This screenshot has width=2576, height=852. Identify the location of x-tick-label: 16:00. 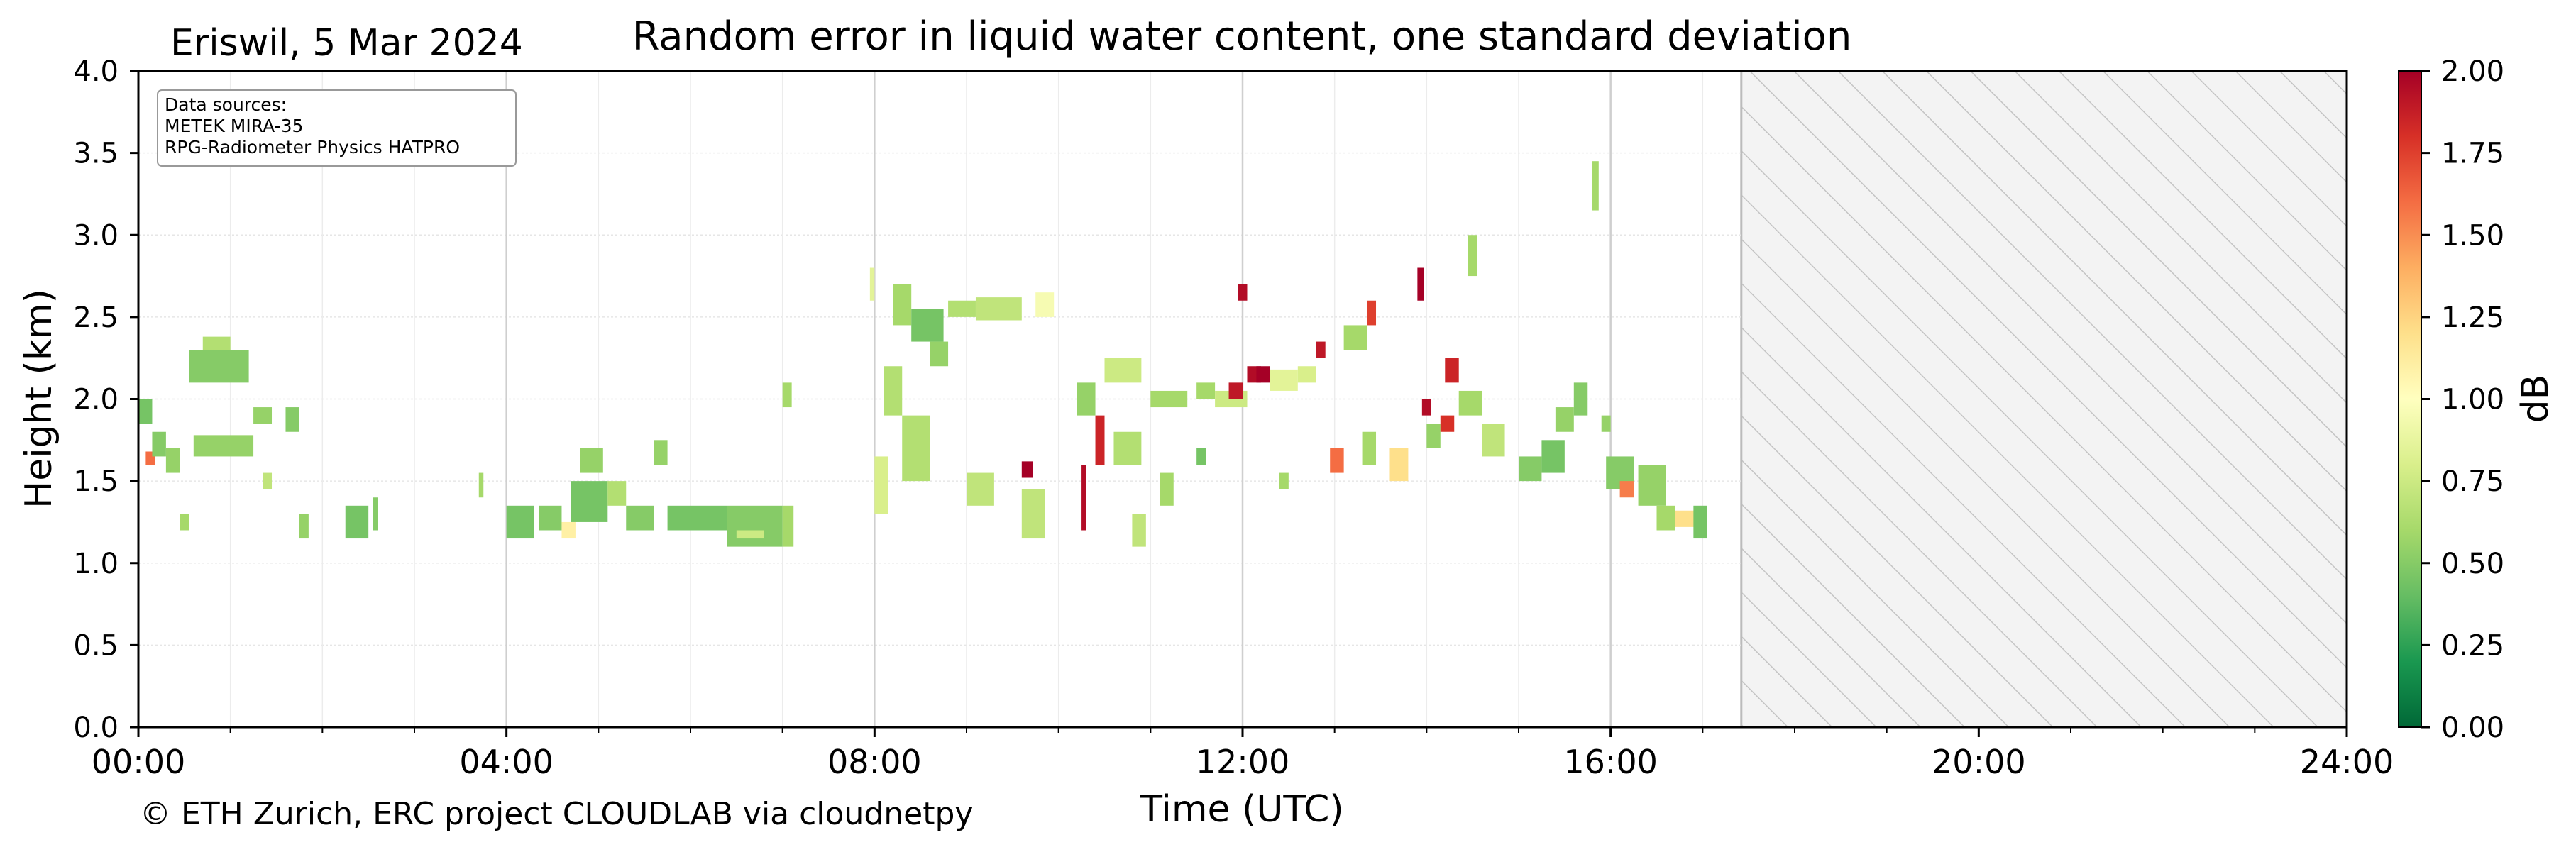
(1610, 762).